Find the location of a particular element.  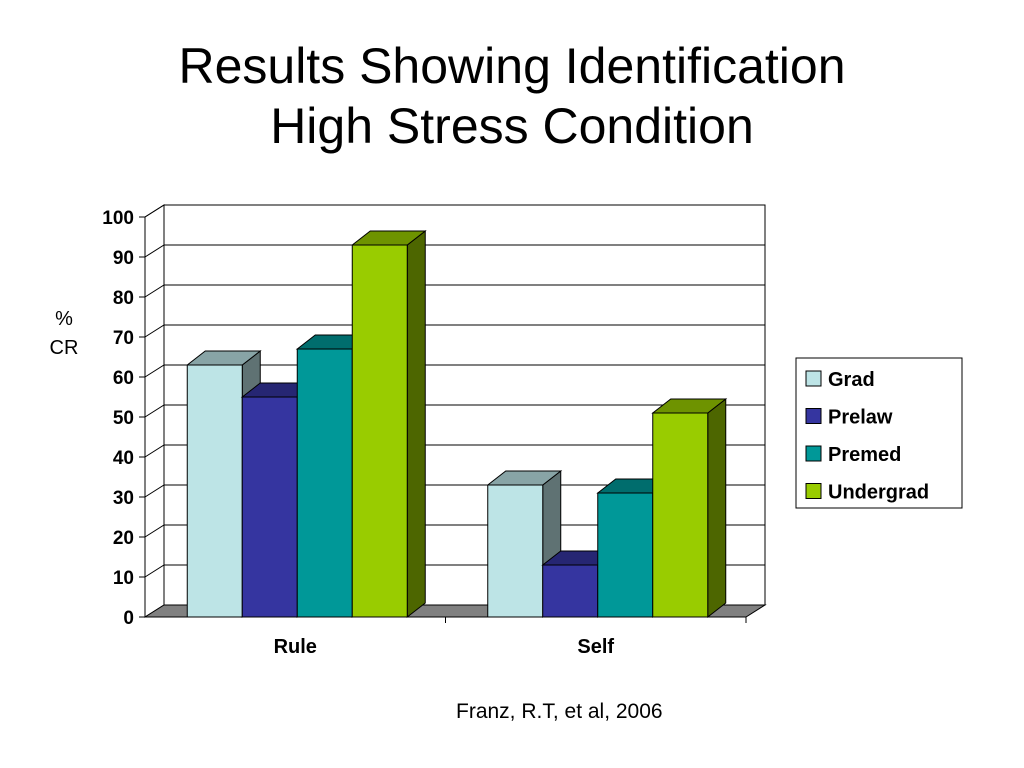

bar-grad-rule is located at coordinates (214, 491).